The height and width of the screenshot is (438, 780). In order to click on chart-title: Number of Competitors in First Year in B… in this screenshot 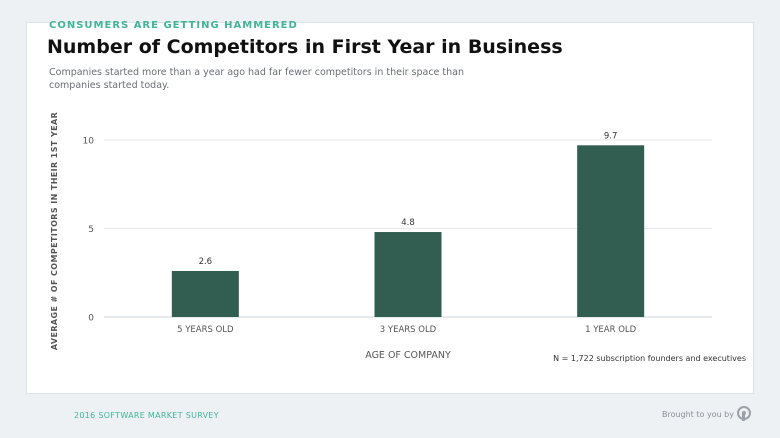, I will do `click(305, 47)`.